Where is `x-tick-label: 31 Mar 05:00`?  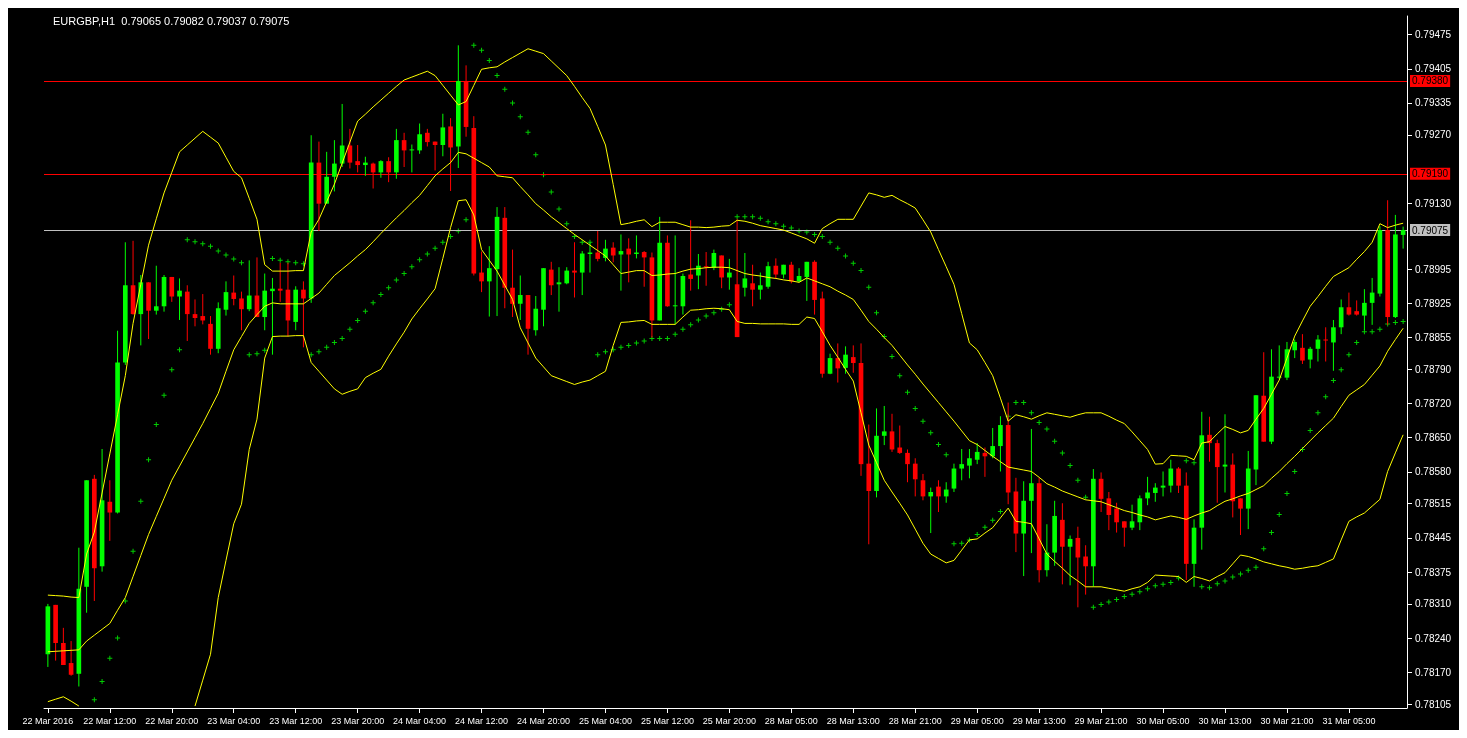 x-tick-label: 31 Mar 05:00 is located at coordinates (1349, 720).